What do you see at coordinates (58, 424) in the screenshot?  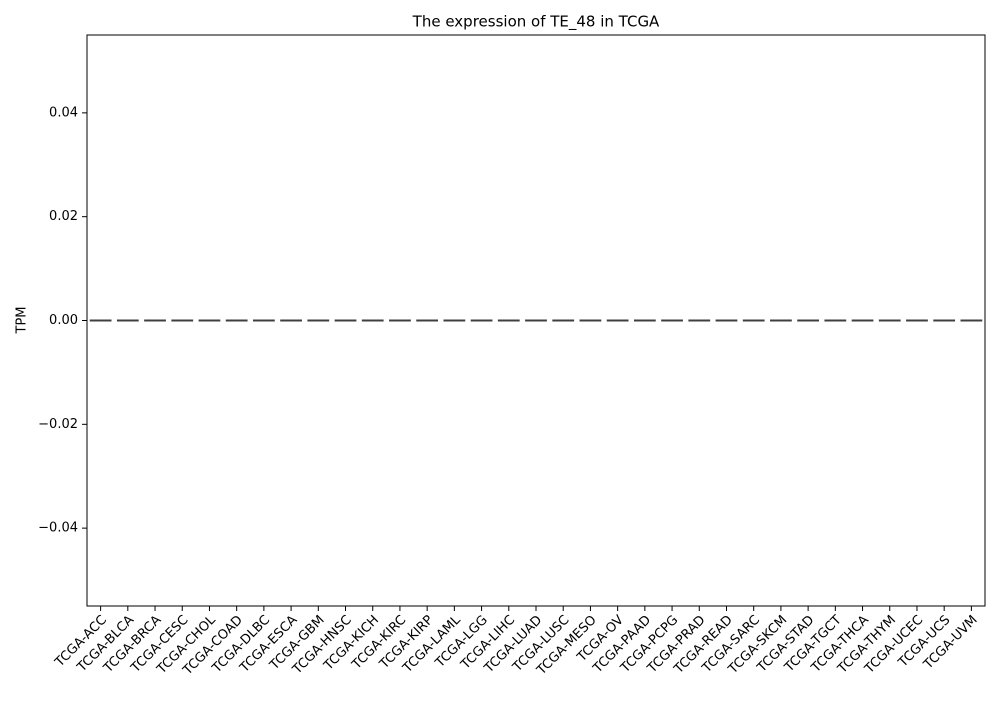 I see `y-tick-label: −0.02` at bounding box center [58, 424].